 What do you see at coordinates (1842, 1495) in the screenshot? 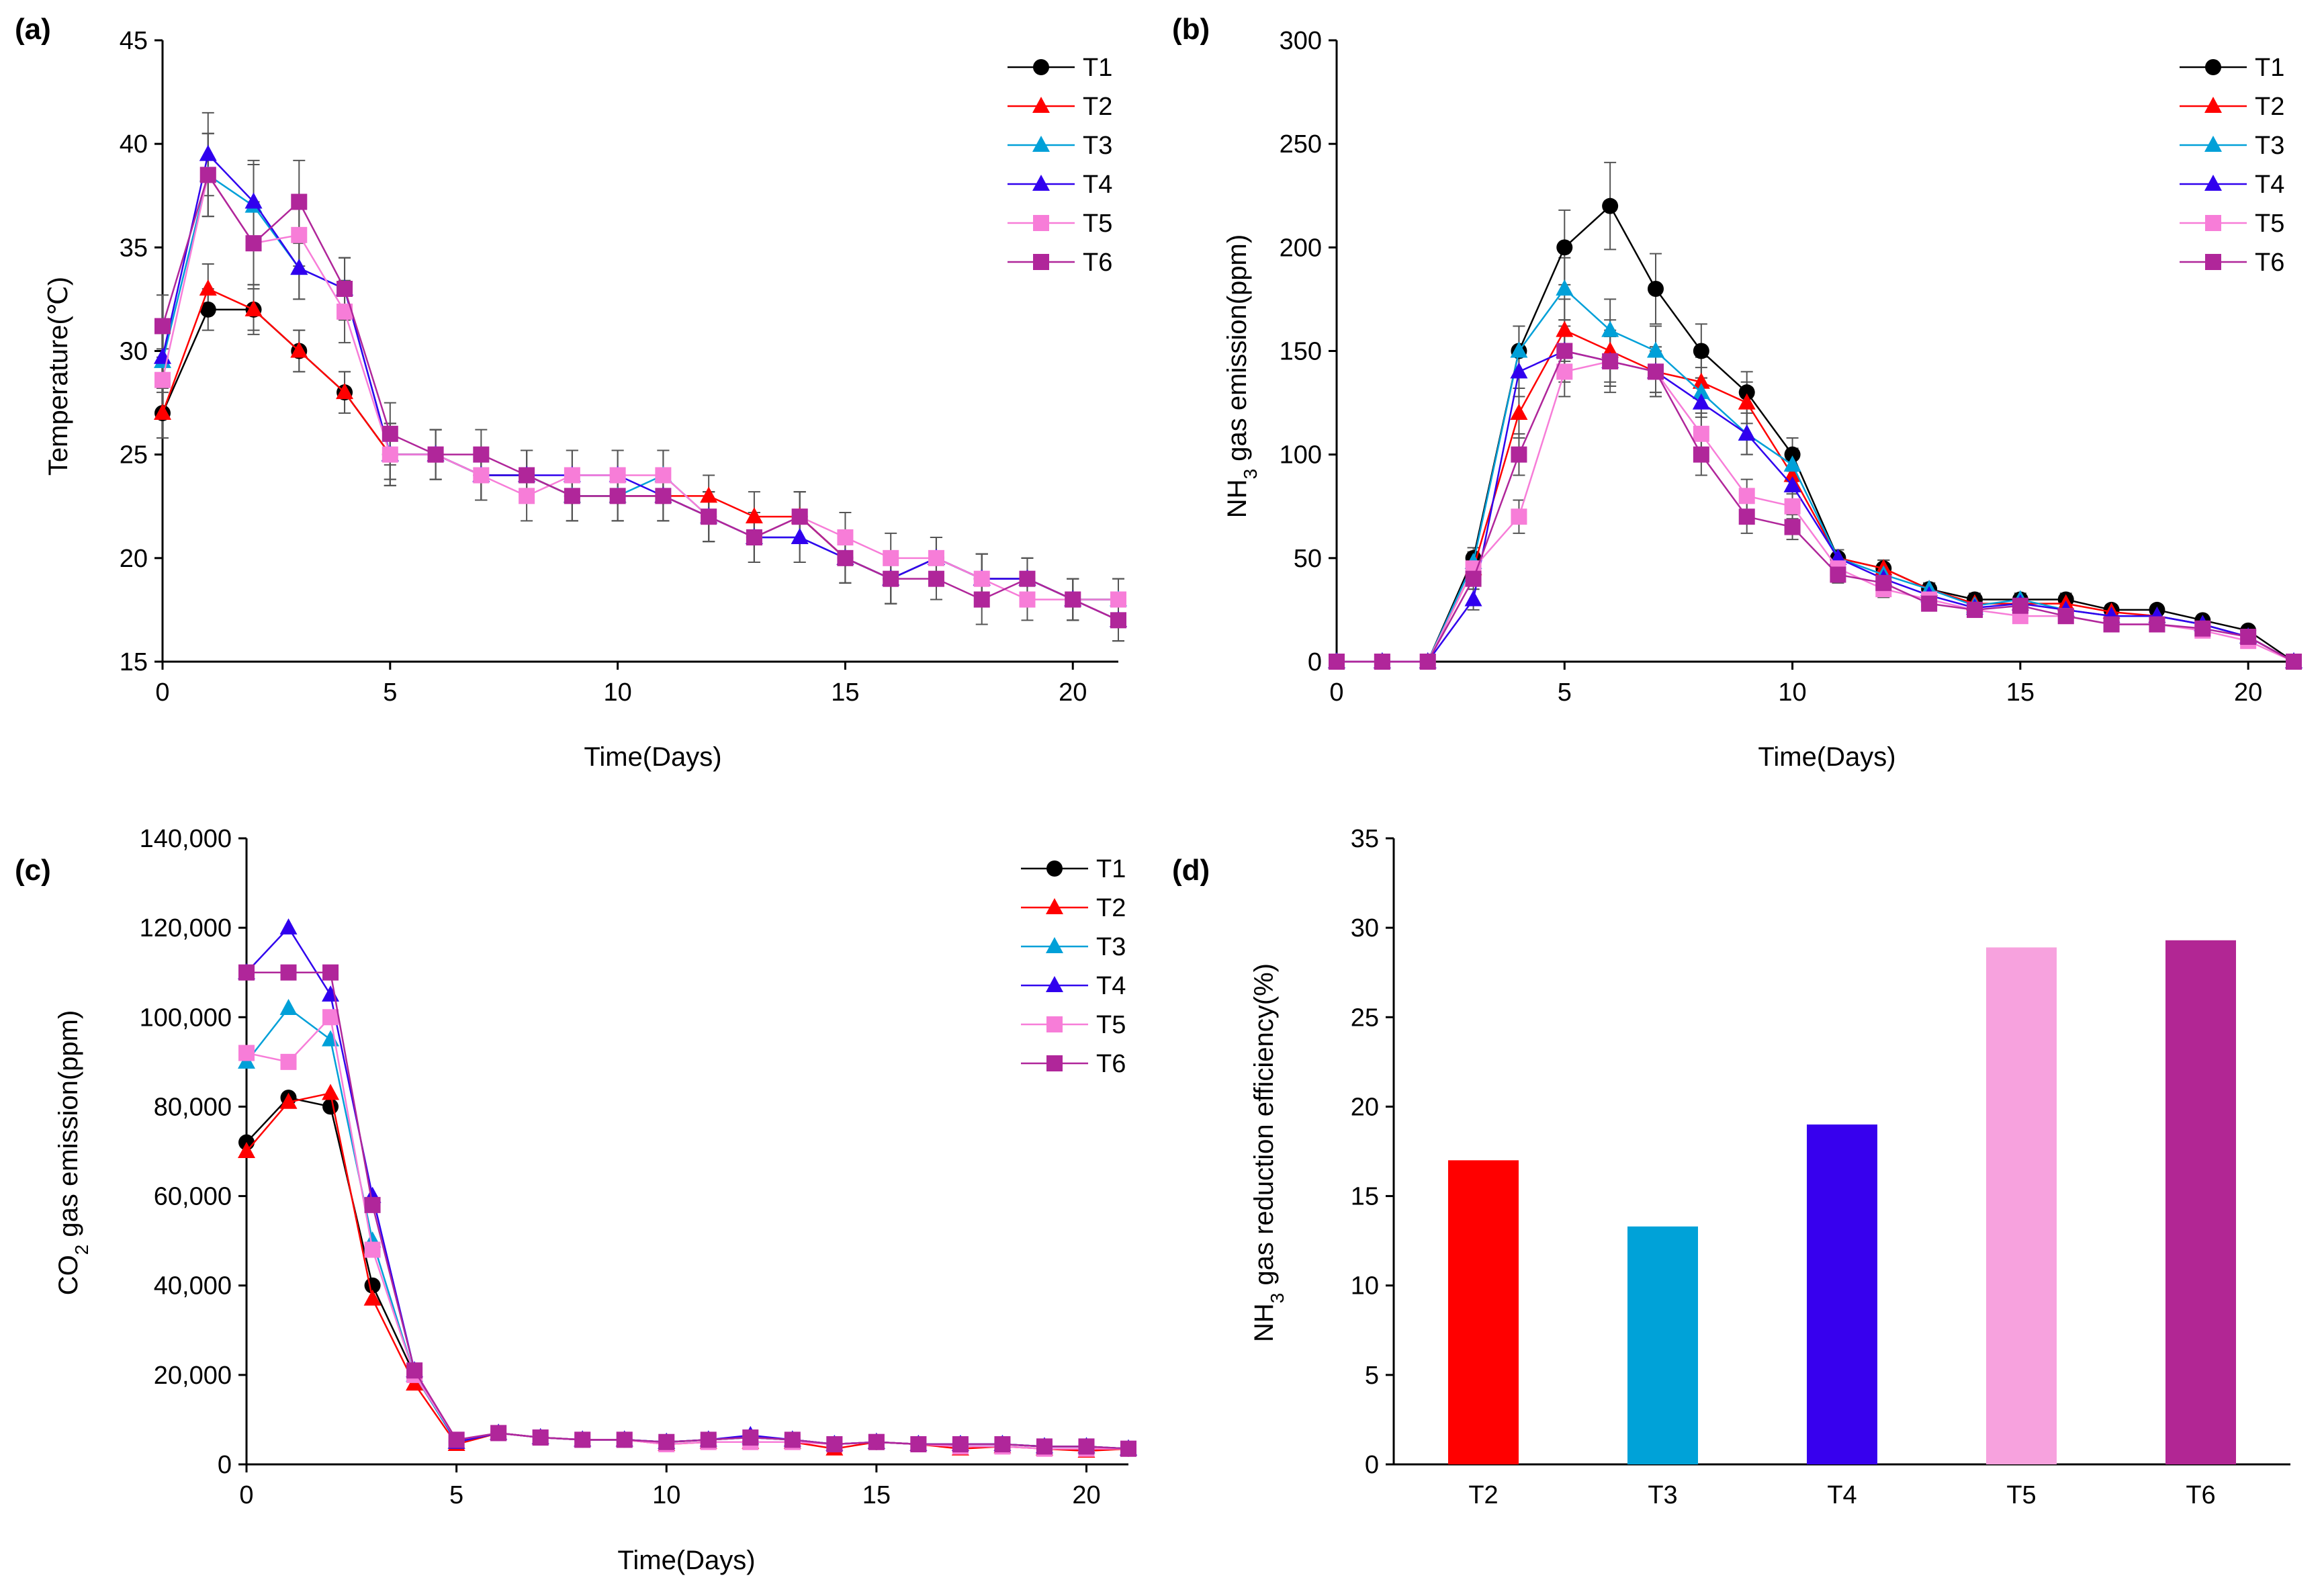
I see `x-category-label: T4` at bounding box center [1842, 1495].